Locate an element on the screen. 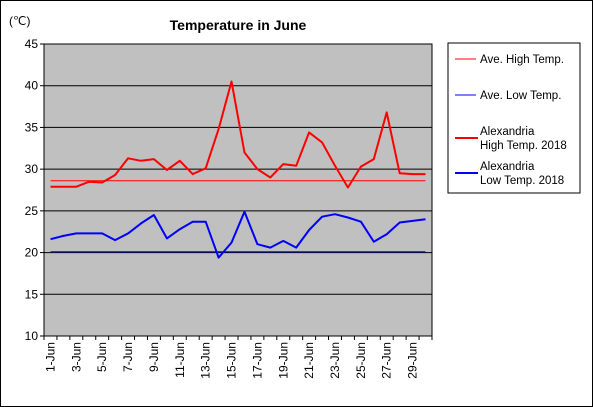 This screenshot has height=407, width=593. legend-box is located at coordinates (514, 118).